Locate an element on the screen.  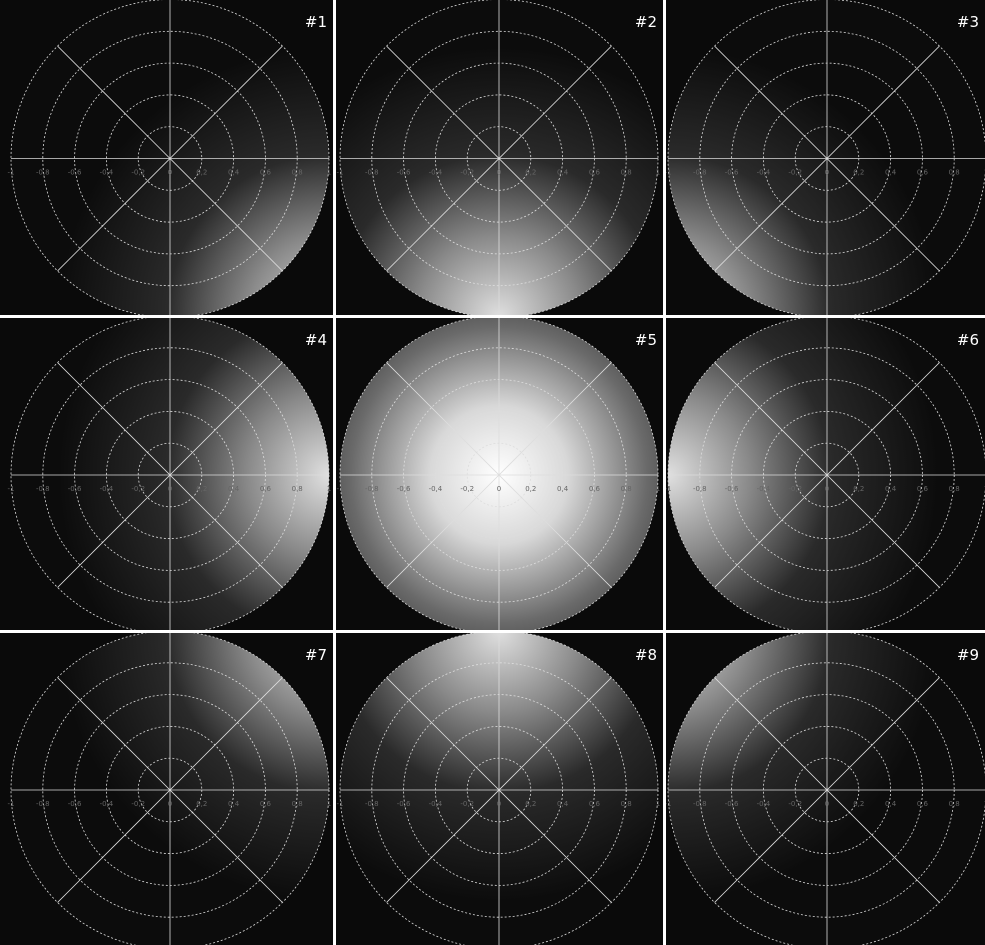
panel: -1 -0,8 -0,6 -0,4 -0,2 0 0,2 0,4 0,6 0,8 1 #8 is located at coordinates (499, 789).